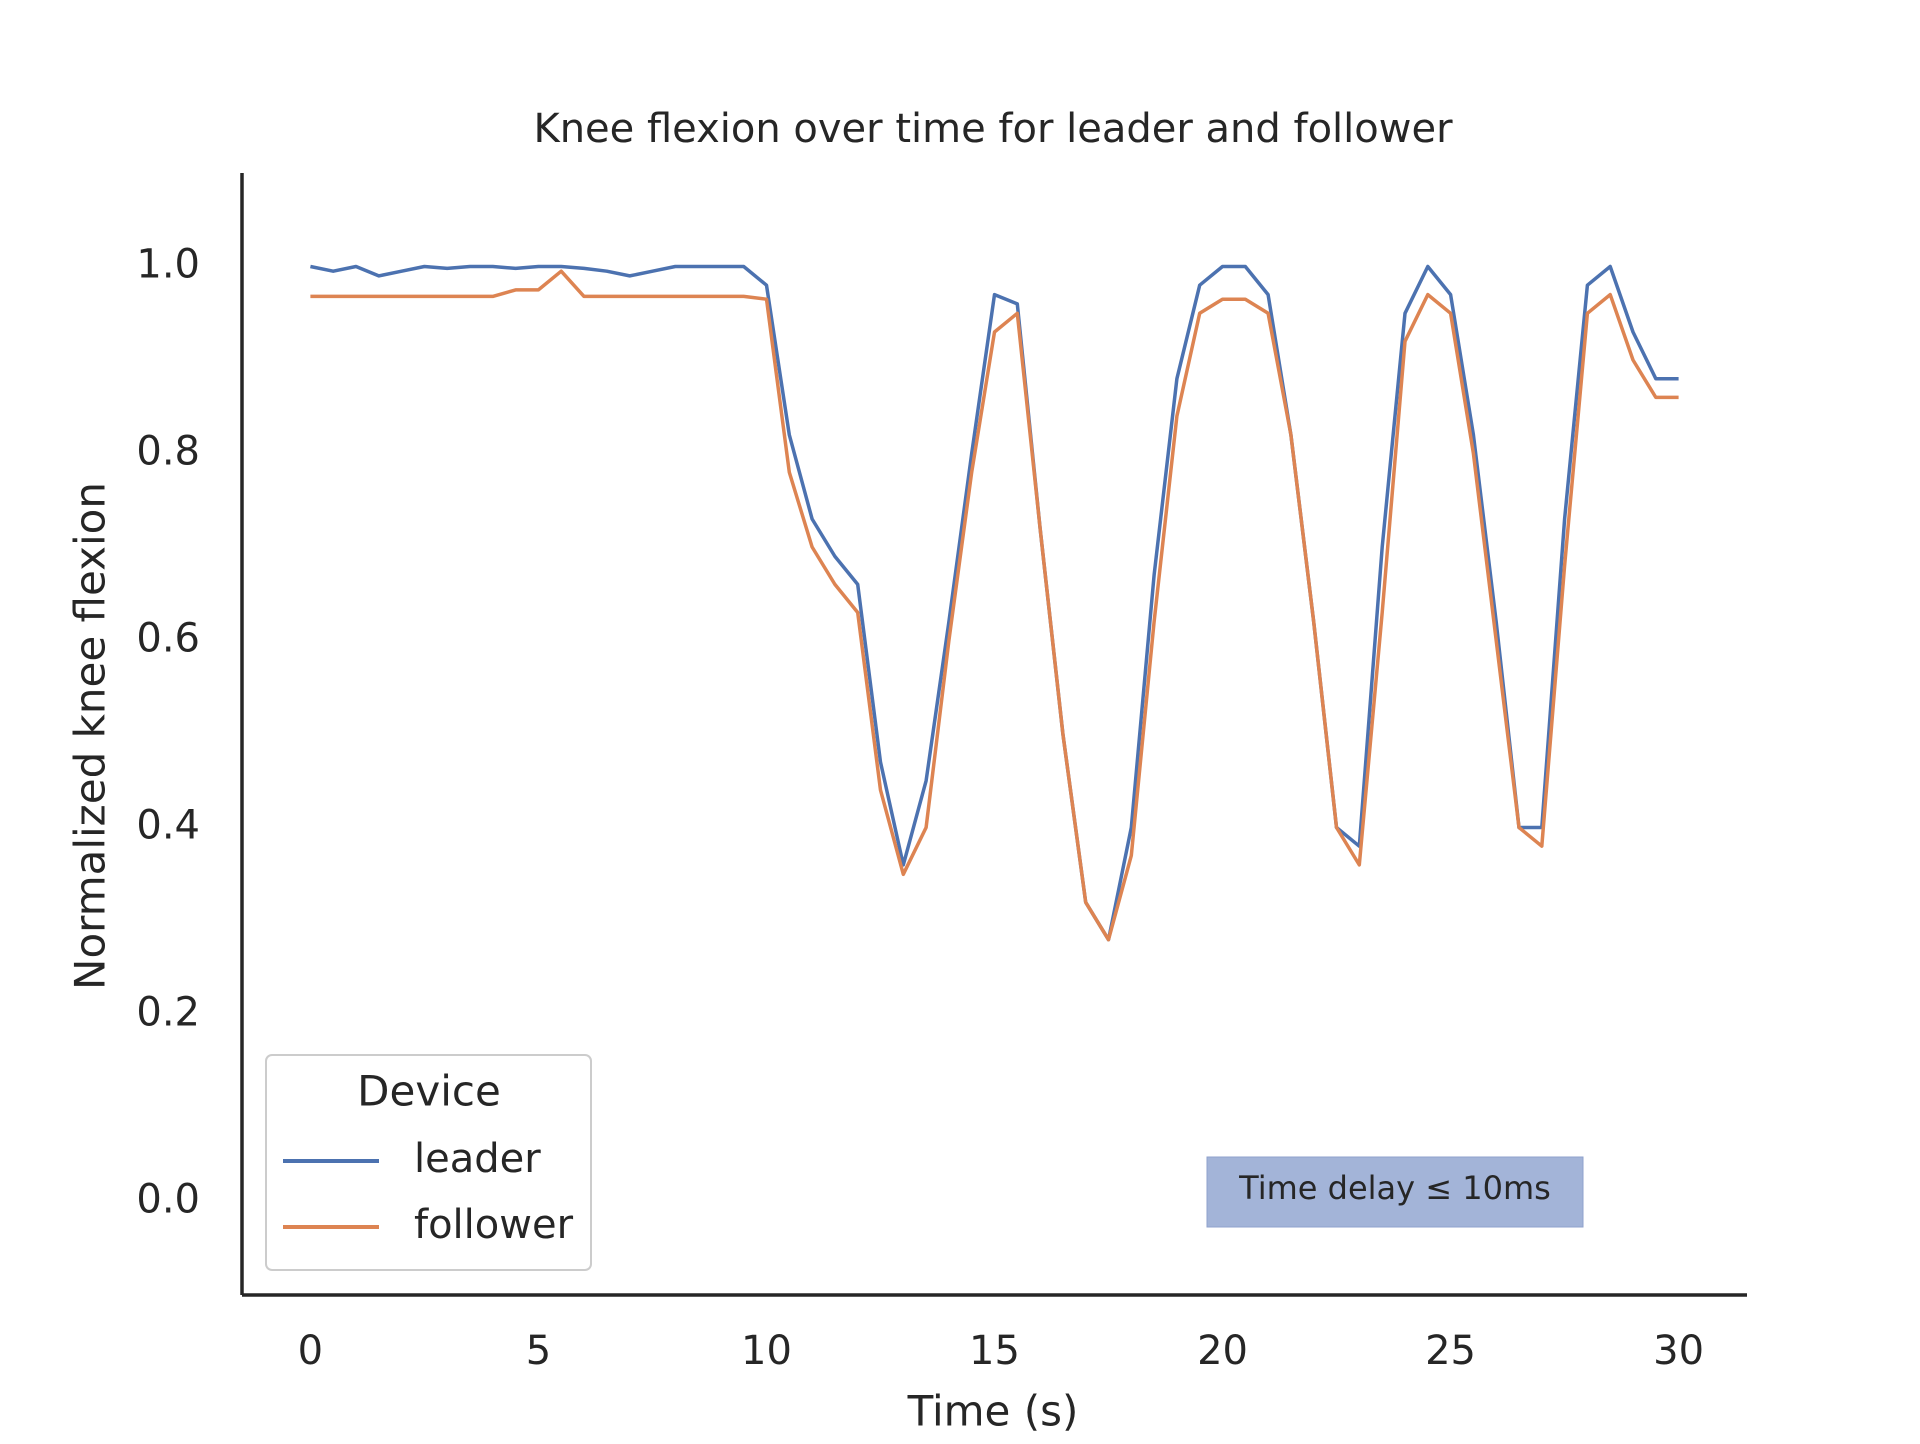 The image size is (1920, 1444). I want to click on legend-title: Device, so click(429, 1091).